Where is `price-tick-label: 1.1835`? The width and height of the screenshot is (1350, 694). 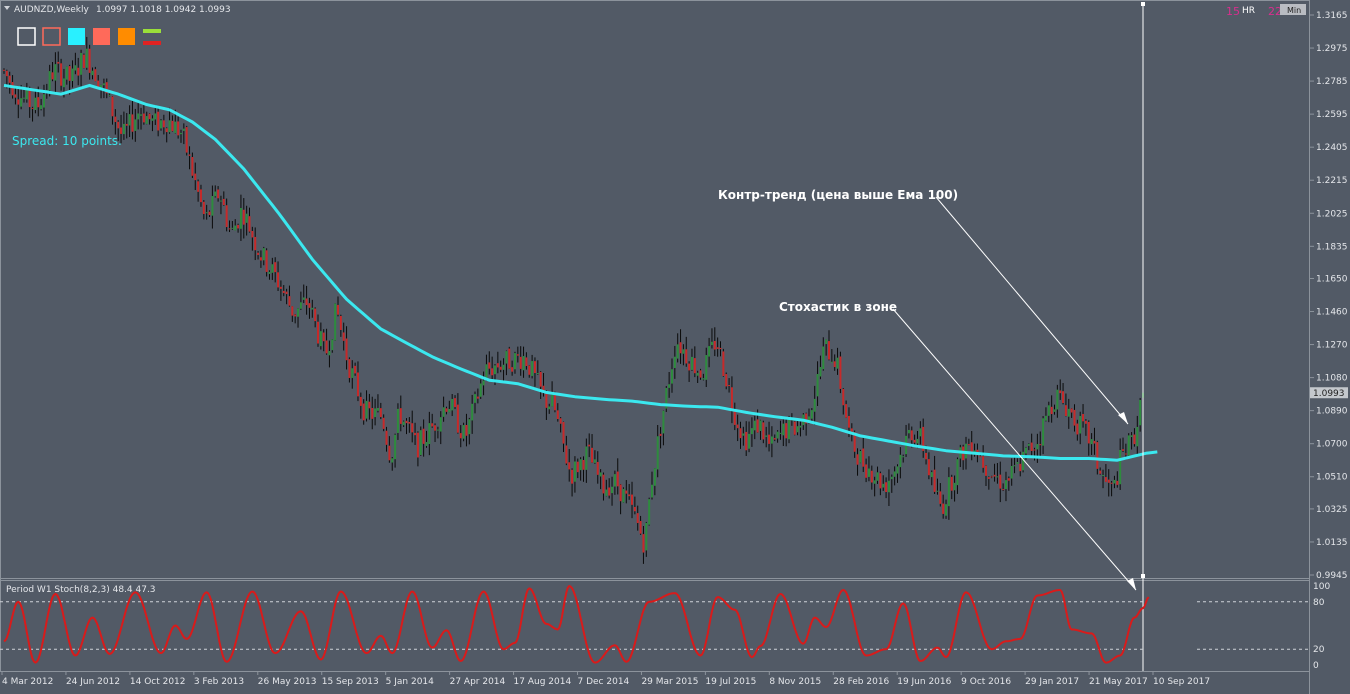 price-tick-label: 1.1835 is located at coordinates (1332, 247).